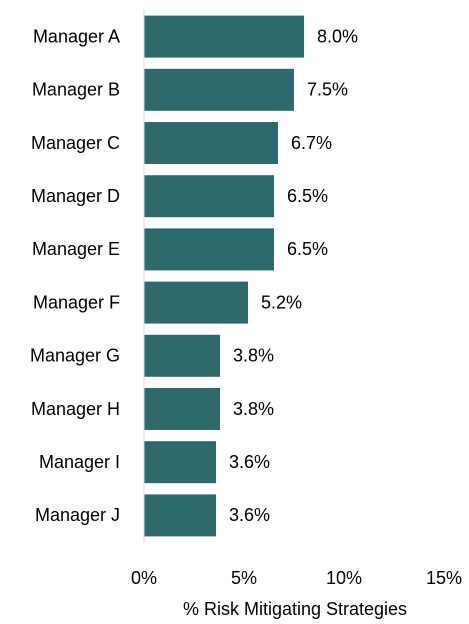 The image size is (469, 624). I want to click on value-label: 6.7%, so click(311, 143).